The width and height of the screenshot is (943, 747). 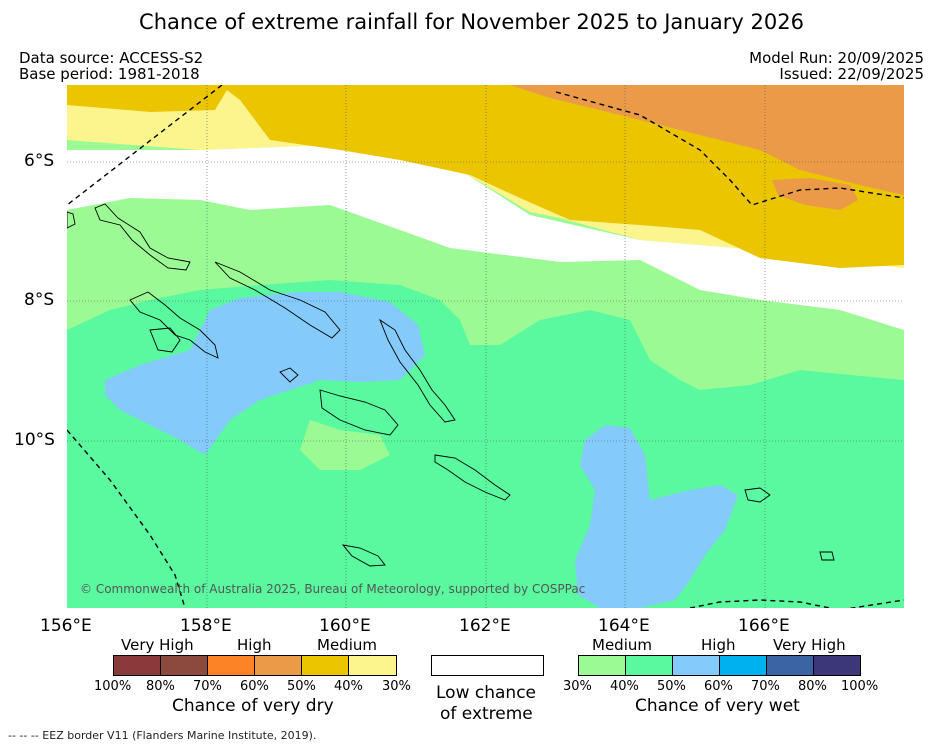 What do you see at coordinates (363, 555) in the screenshot?
I see `island-rennell` at bounding box center [363, 555].